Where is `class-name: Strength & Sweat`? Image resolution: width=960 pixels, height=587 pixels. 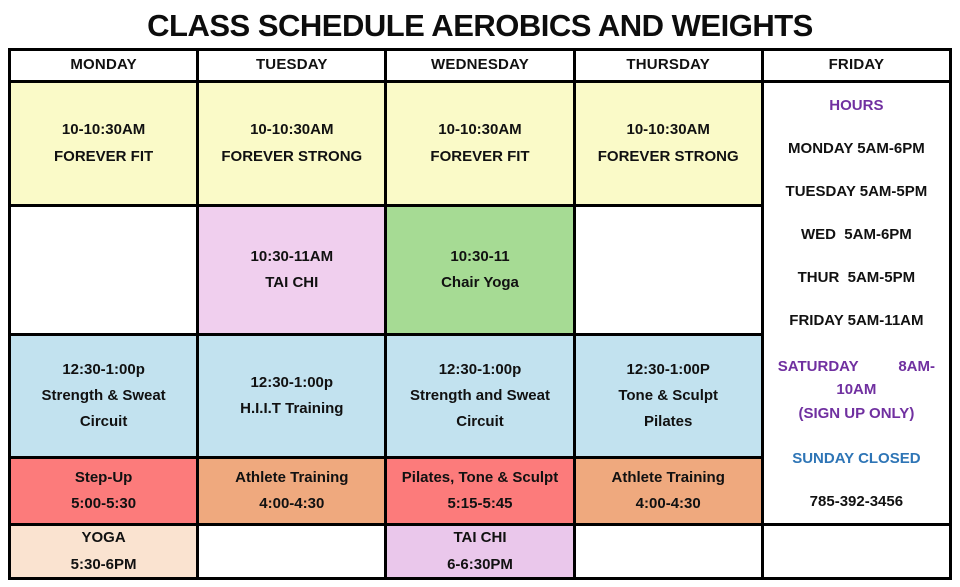
class-name: Strength & Sweat is located at coordinates (103, 395).